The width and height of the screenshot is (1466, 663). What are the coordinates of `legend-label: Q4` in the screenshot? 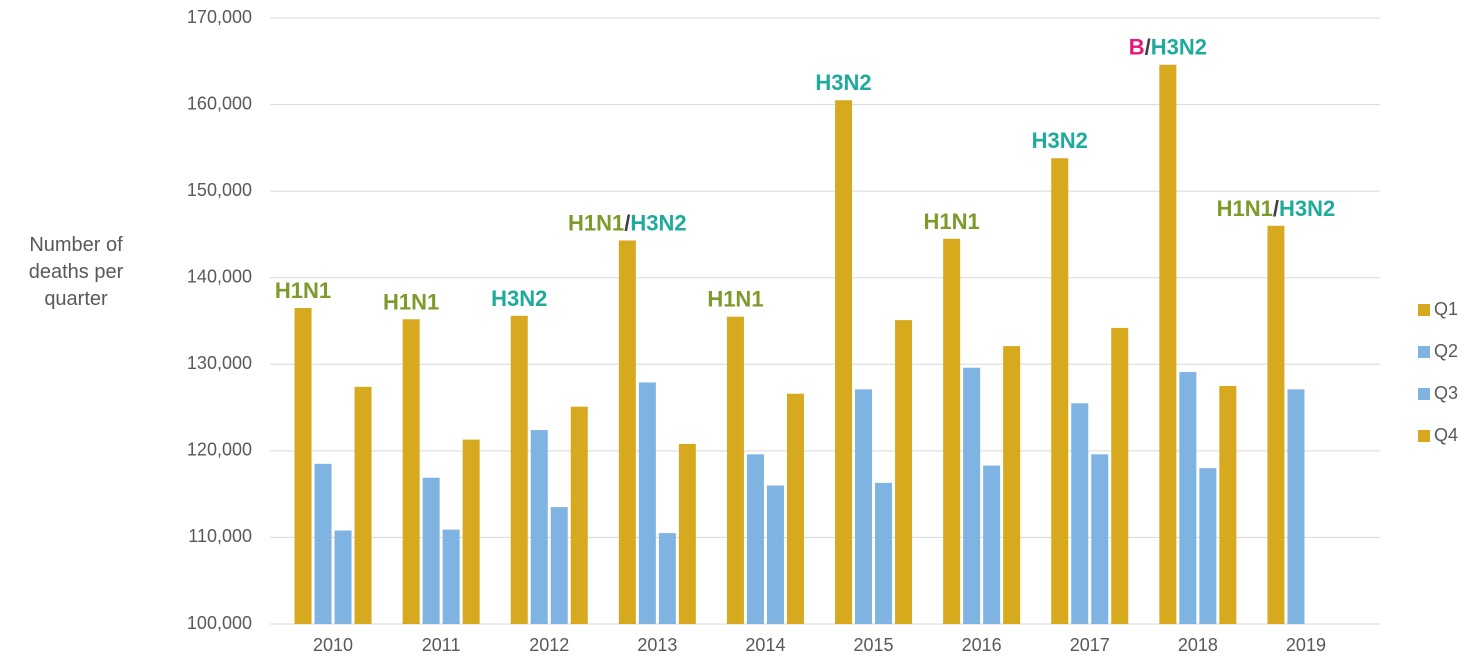 It's located at (1446, 435).